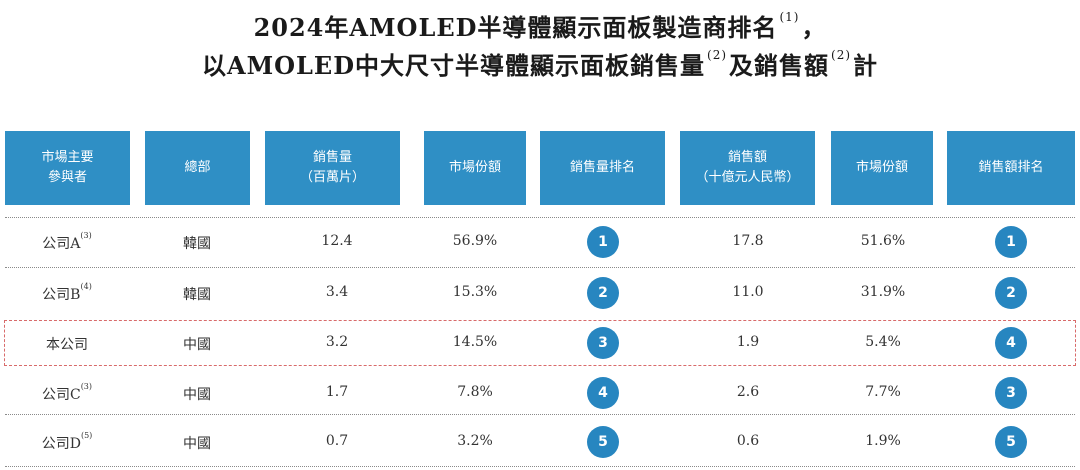 The image size is (1080, 470). I want to click on volume-rank-badge: 5, so click(603, 442).